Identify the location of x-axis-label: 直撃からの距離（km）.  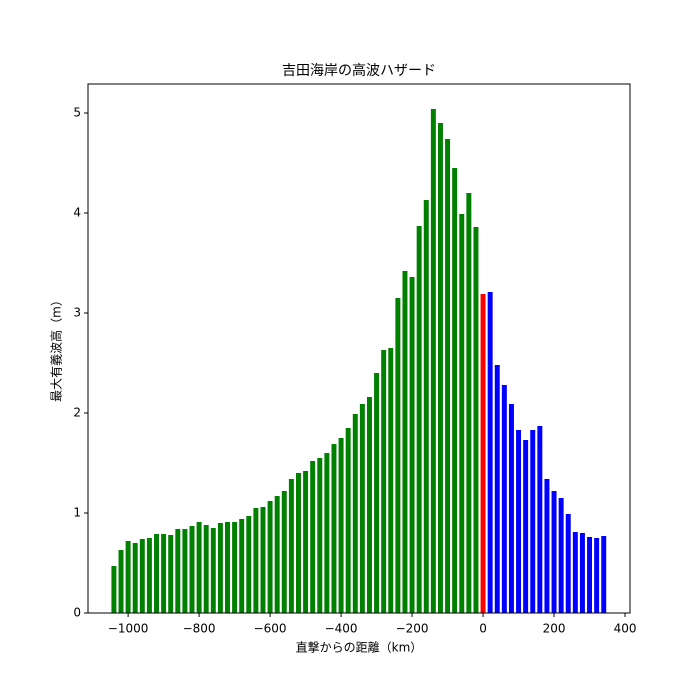
(359, 647).